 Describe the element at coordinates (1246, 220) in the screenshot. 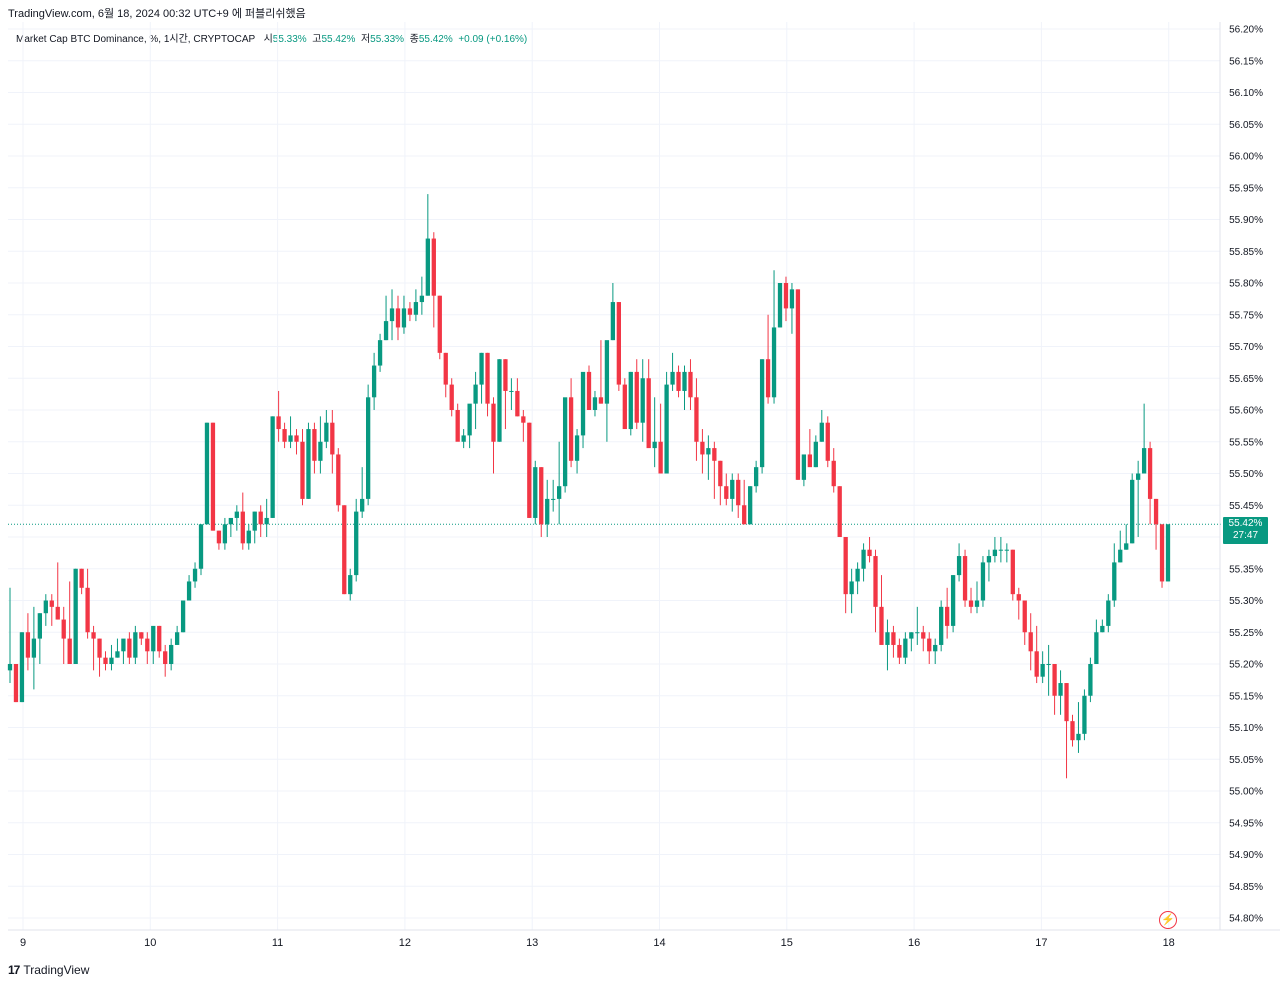

I see `y-tick-label: 55.90%` at that location.